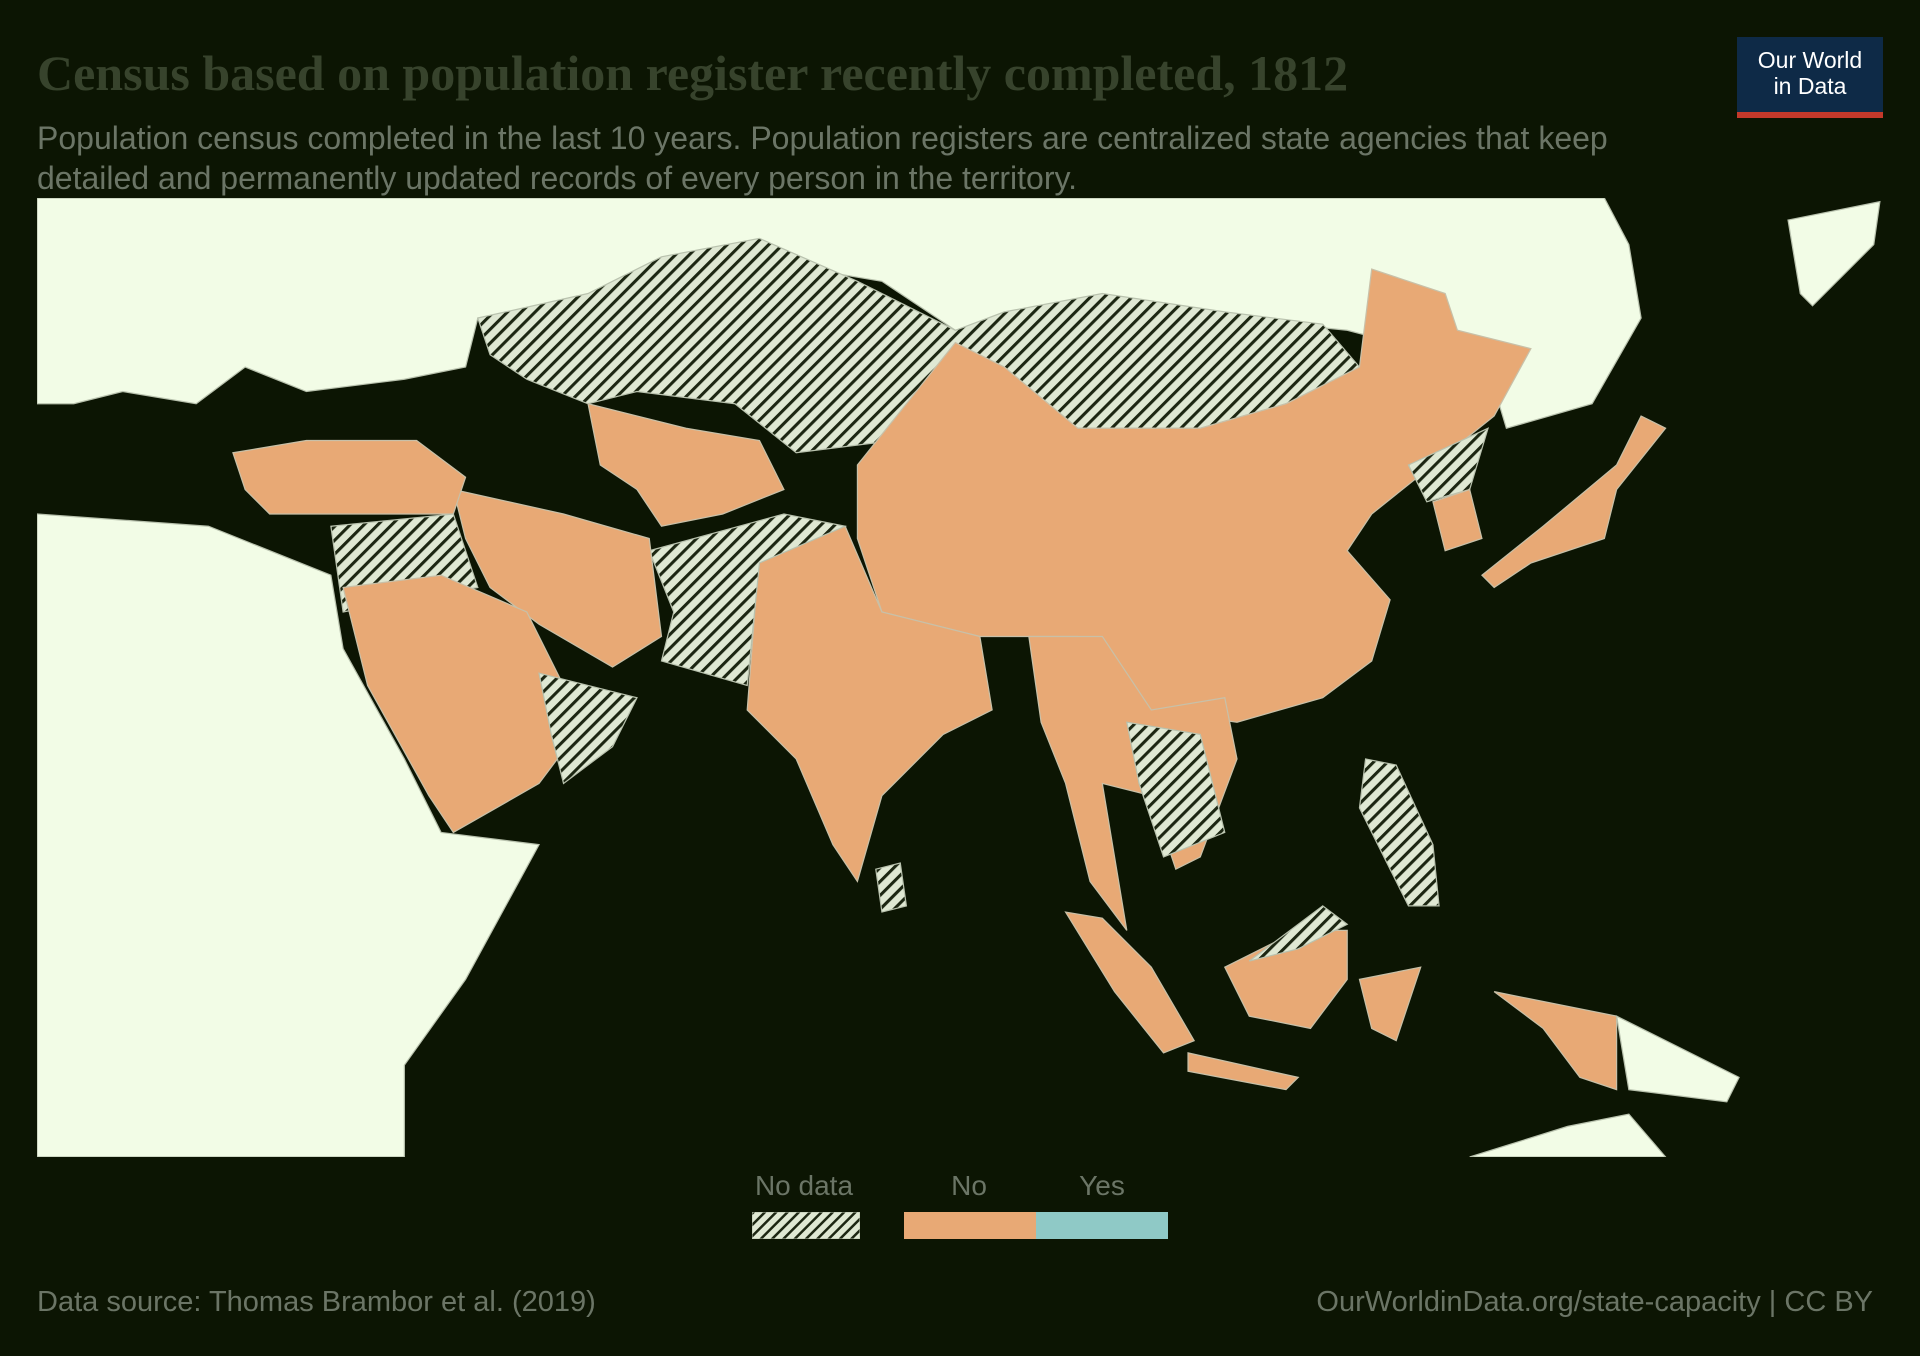 The image size is (1920, 1356). I want to click on logo-line: in Data, so click(1810, 86).